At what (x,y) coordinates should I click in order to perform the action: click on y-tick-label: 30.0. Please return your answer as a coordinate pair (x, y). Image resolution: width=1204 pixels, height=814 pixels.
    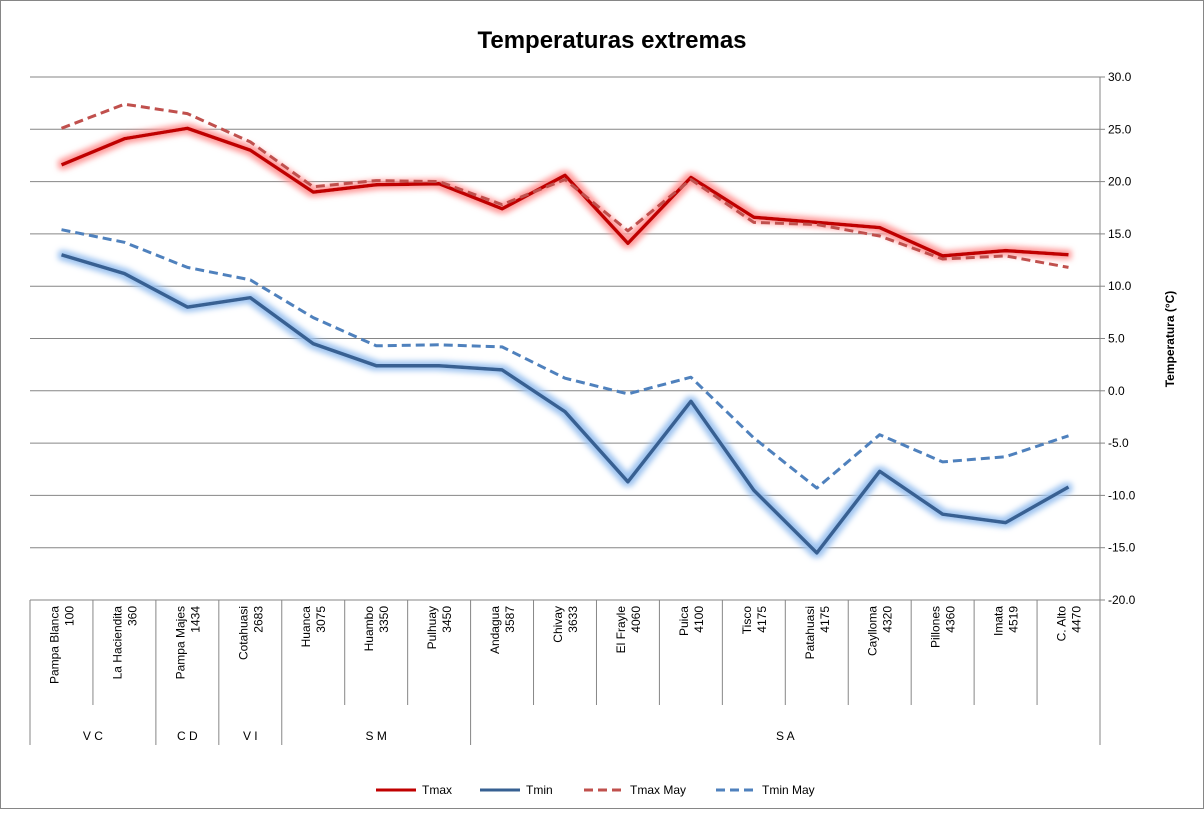
    Looking at the image, I should click on (1120, 77).